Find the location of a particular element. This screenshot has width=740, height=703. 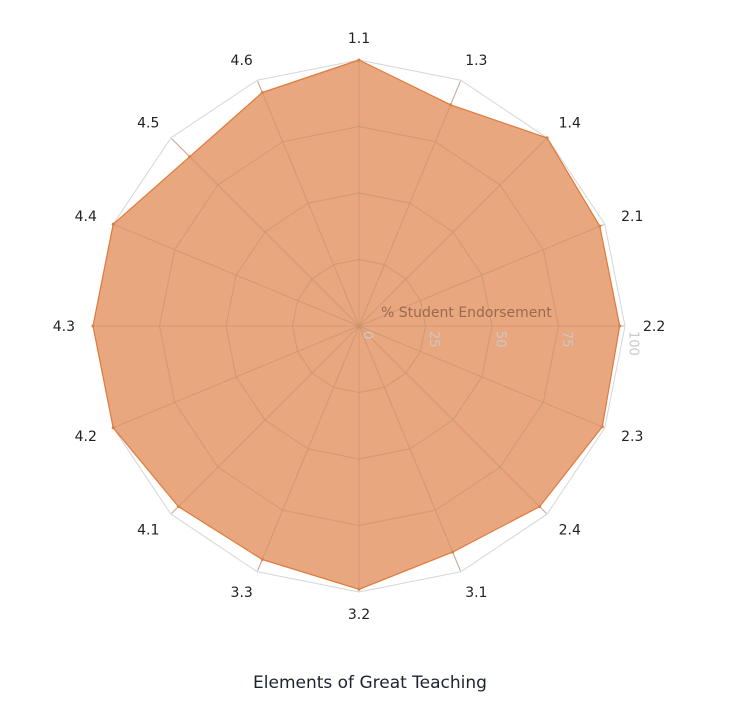

radial-tick-labels: 0 25 50 75 100 is located at coordinates (500, 343).